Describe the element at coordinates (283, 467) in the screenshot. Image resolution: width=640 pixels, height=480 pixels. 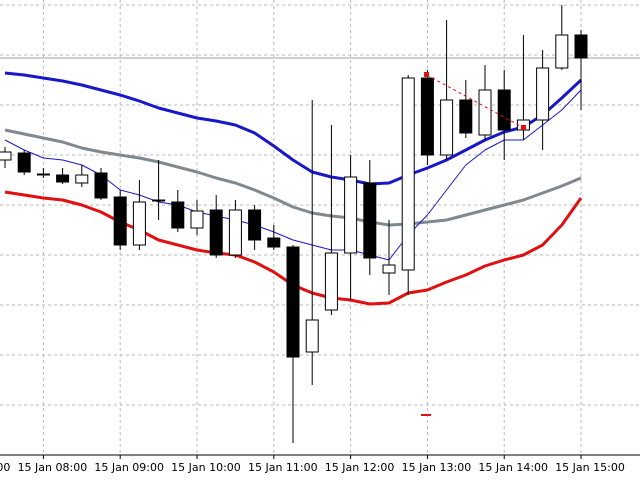
I see `x-tick-label: 15 Jan 11:00` at that location.